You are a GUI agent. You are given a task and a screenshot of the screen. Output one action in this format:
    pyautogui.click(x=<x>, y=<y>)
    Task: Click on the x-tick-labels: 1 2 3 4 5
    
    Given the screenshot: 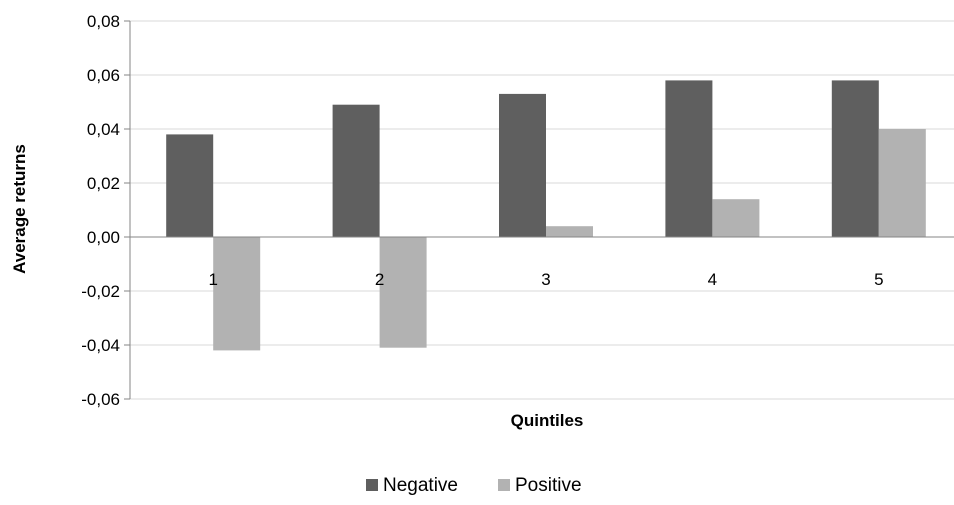 What is the action you would take?
    pyautogui.click(x=545, y=279)
    